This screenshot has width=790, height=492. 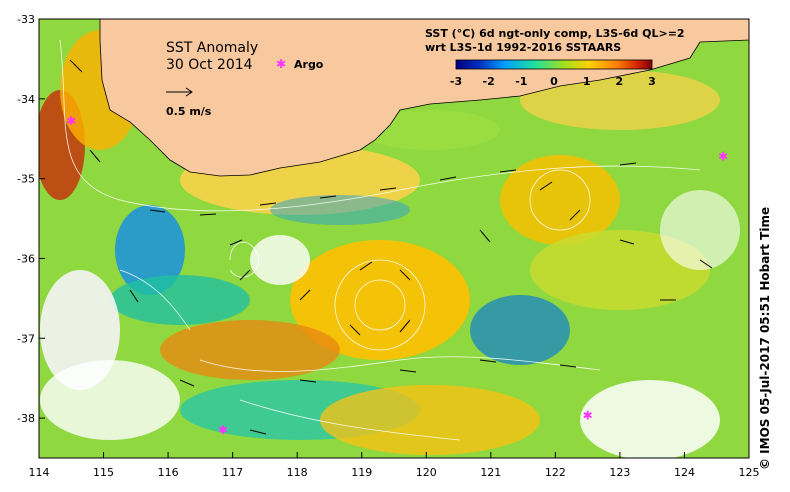 I want to click on x-tick-label: 122, so click(x=555, y=472).